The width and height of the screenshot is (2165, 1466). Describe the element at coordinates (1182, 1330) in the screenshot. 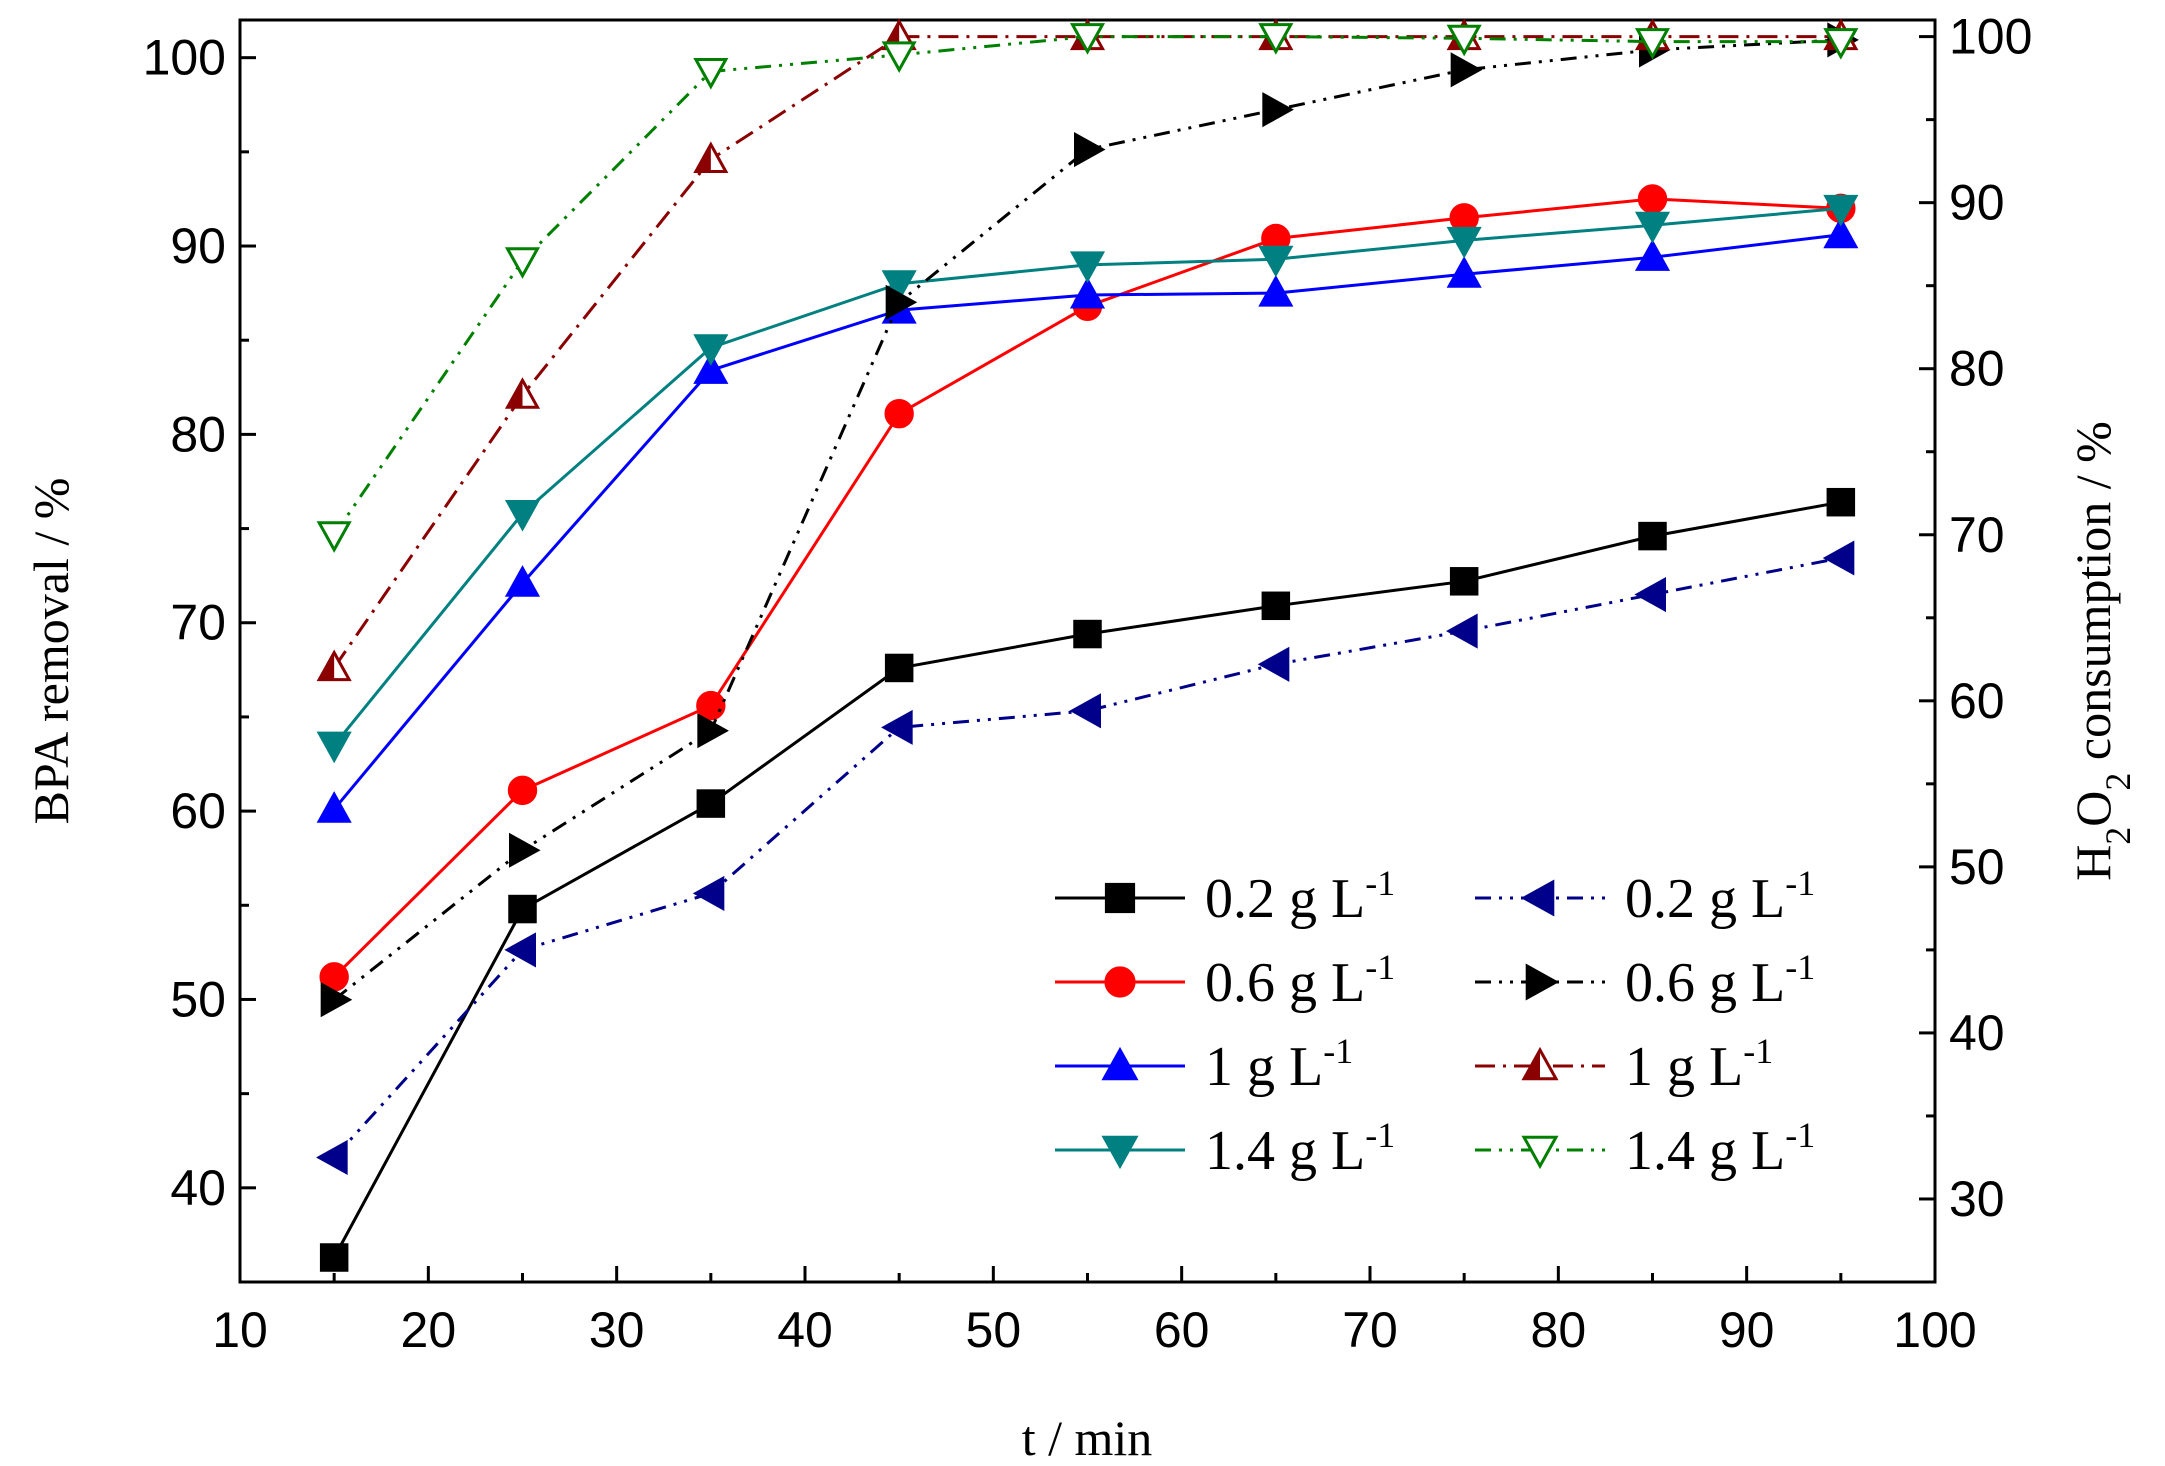

I see `x-tick-label: 60` at that location.